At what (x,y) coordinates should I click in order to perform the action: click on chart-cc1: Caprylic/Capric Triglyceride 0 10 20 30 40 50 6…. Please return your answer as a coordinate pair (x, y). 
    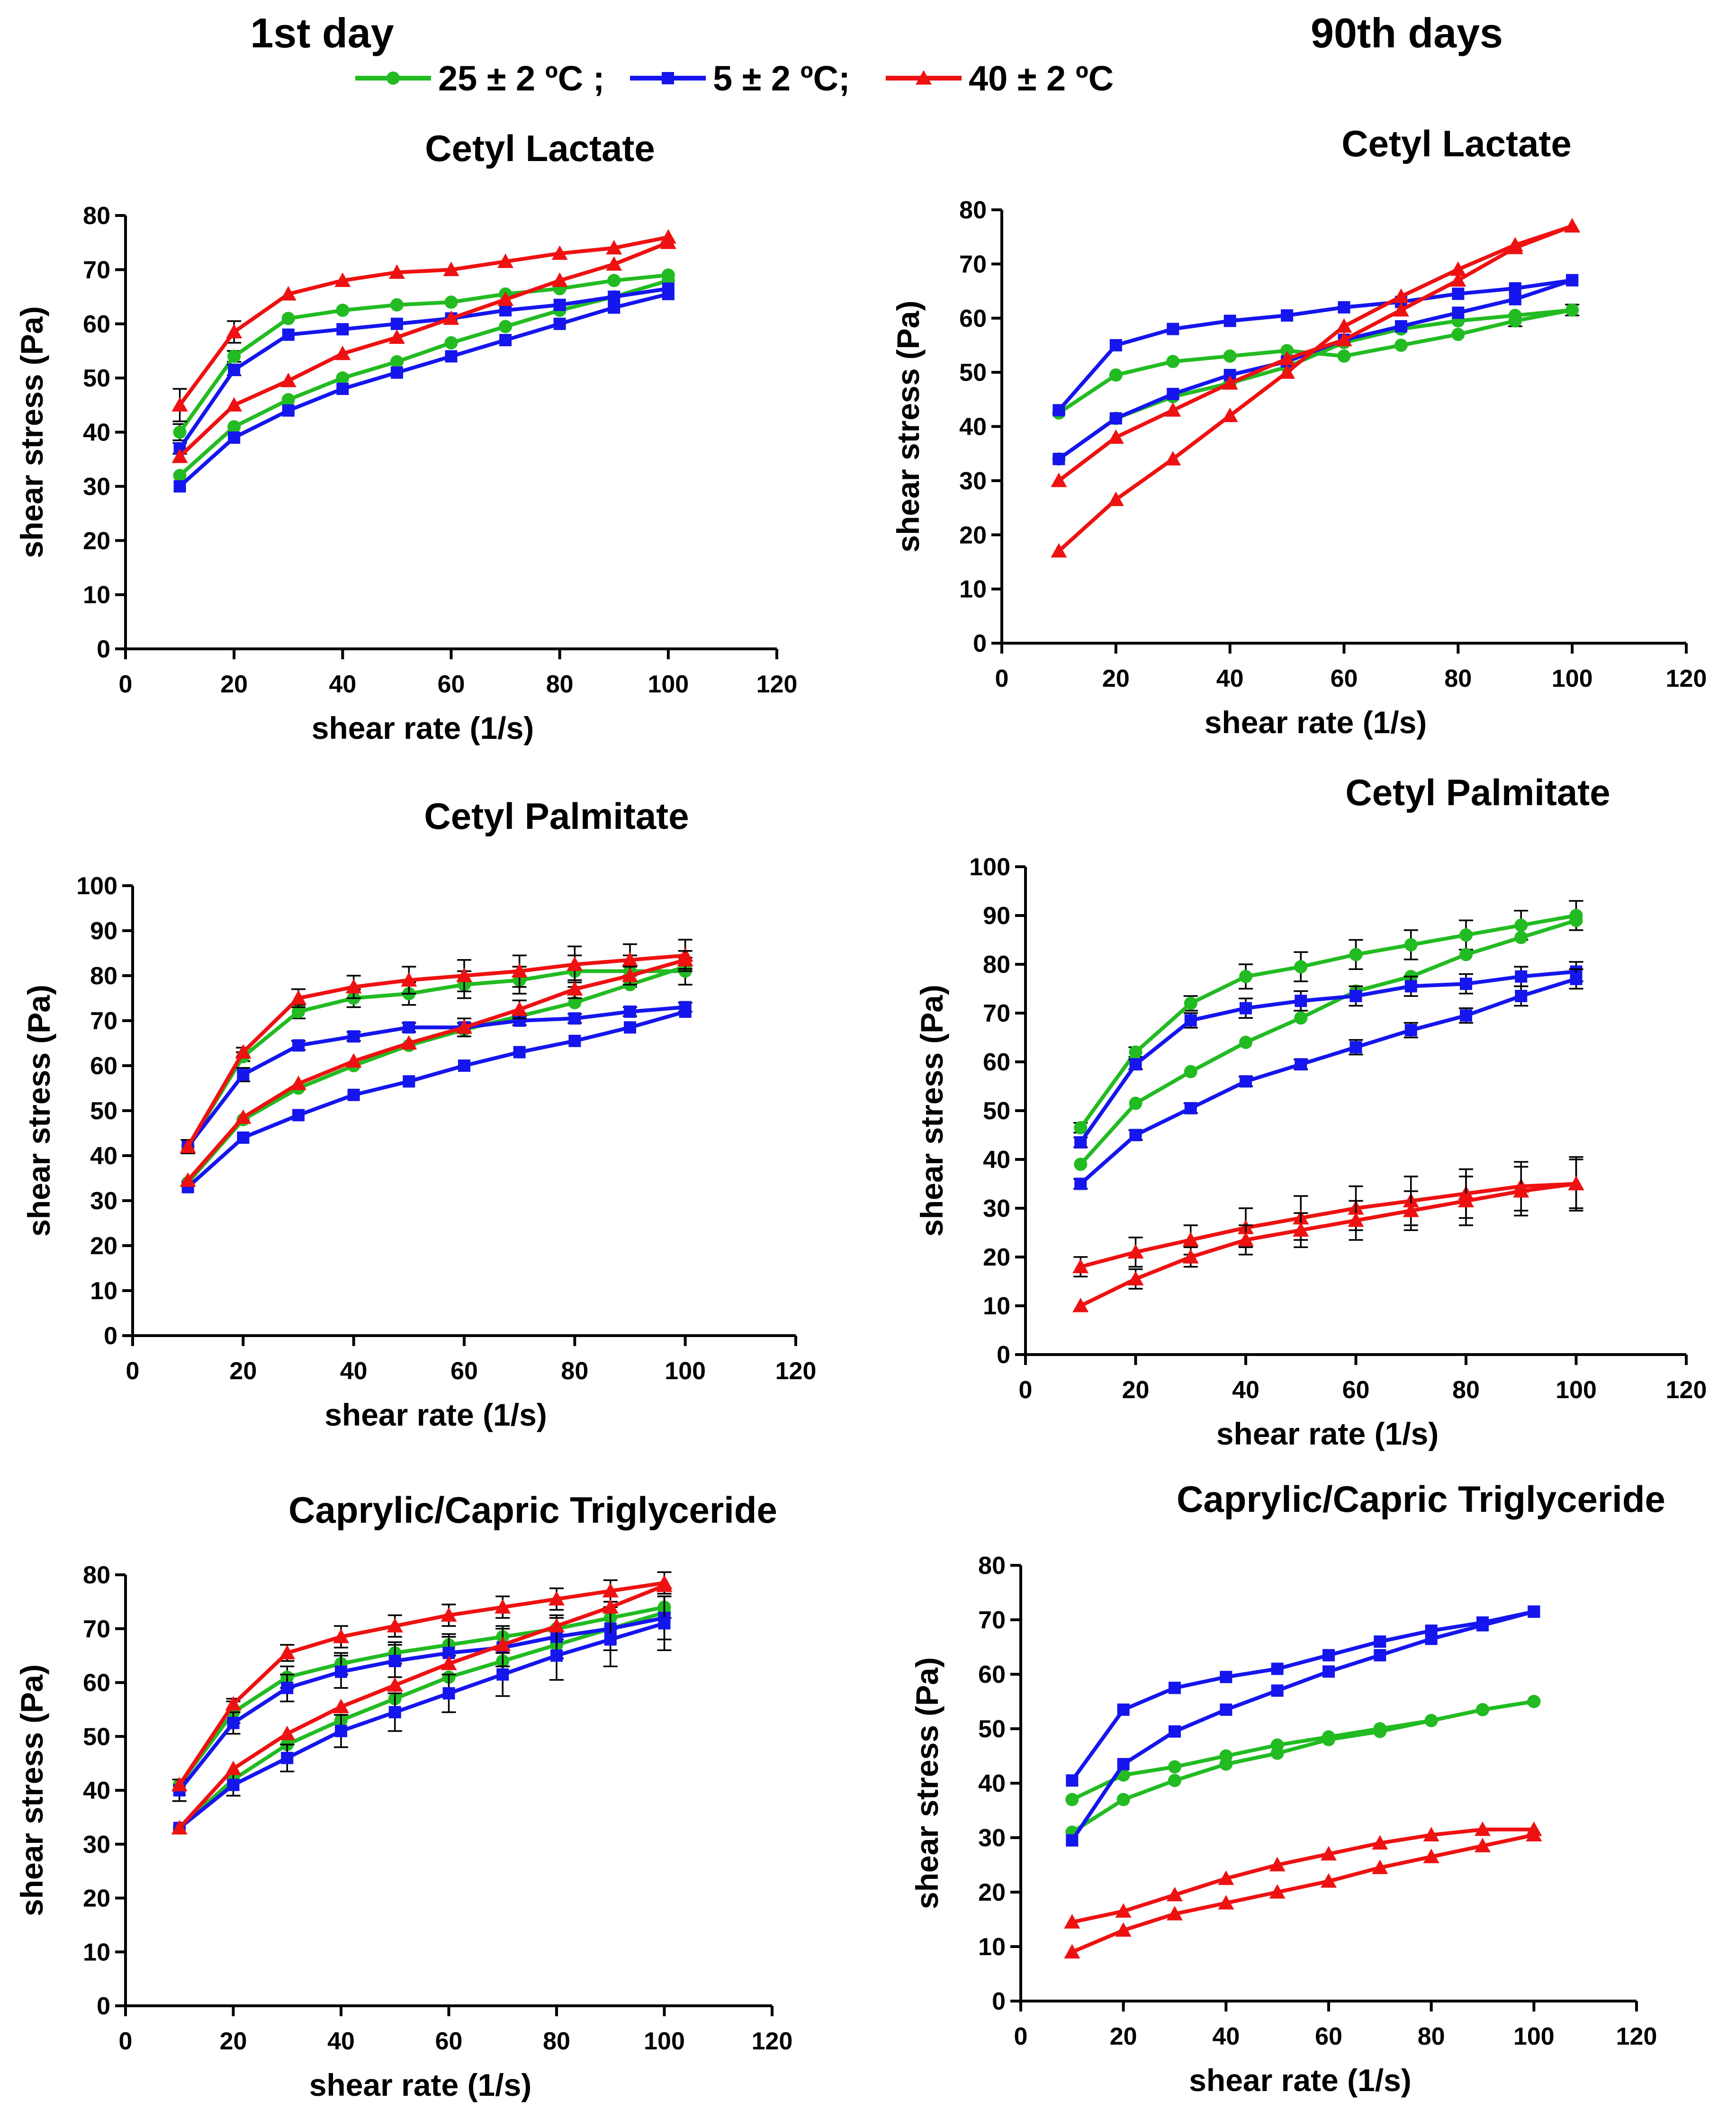
    Looking at the image, I should click on (403, 1795).